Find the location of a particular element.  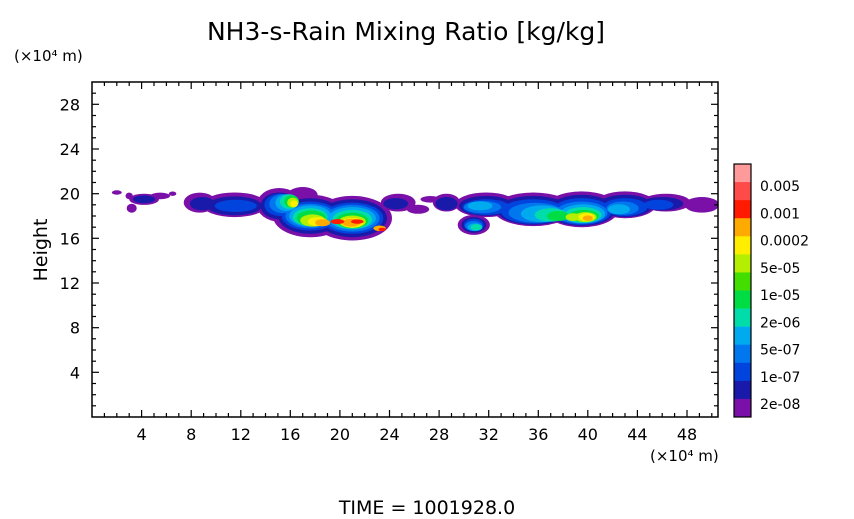

chart-title: NH3-s-Rain Mixing Ratio [kg/kg] is located at coordinates (406, 31).